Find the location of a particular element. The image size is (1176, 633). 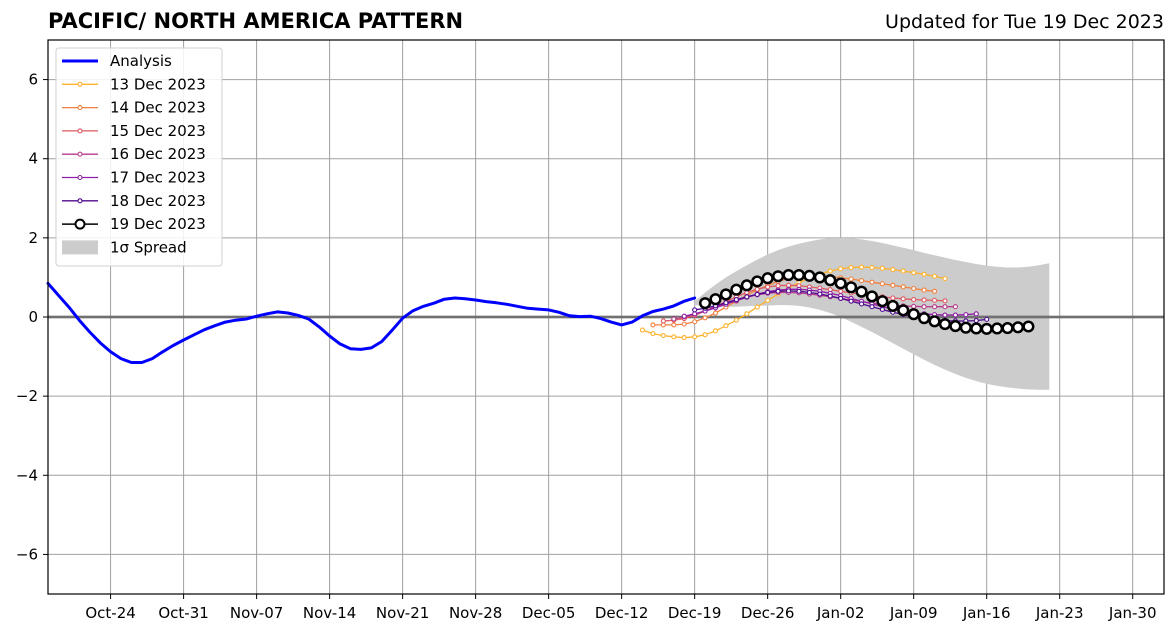

analysis-line is located at coordinates (371, 322).